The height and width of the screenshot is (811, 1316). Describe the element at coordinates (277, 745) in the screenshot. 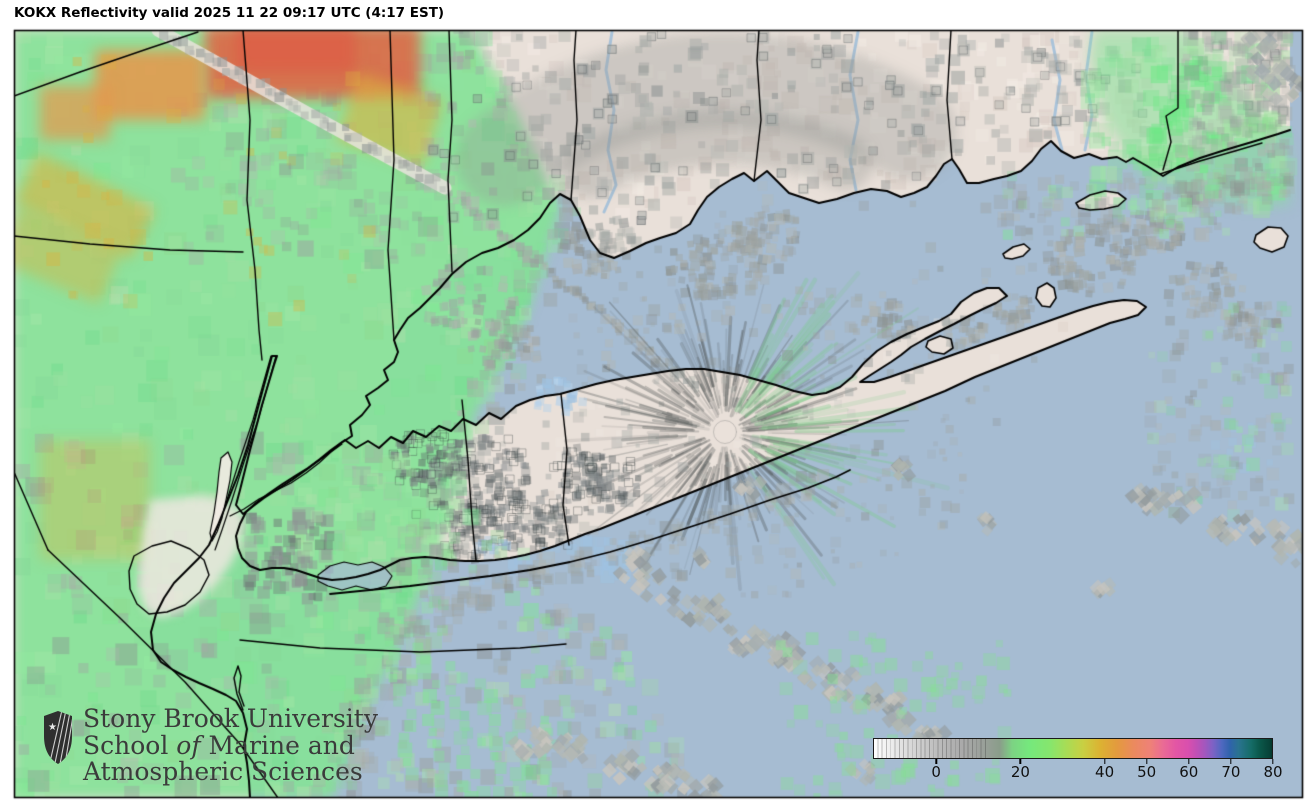

I see `logo-line2-post: Marine and` at that location.